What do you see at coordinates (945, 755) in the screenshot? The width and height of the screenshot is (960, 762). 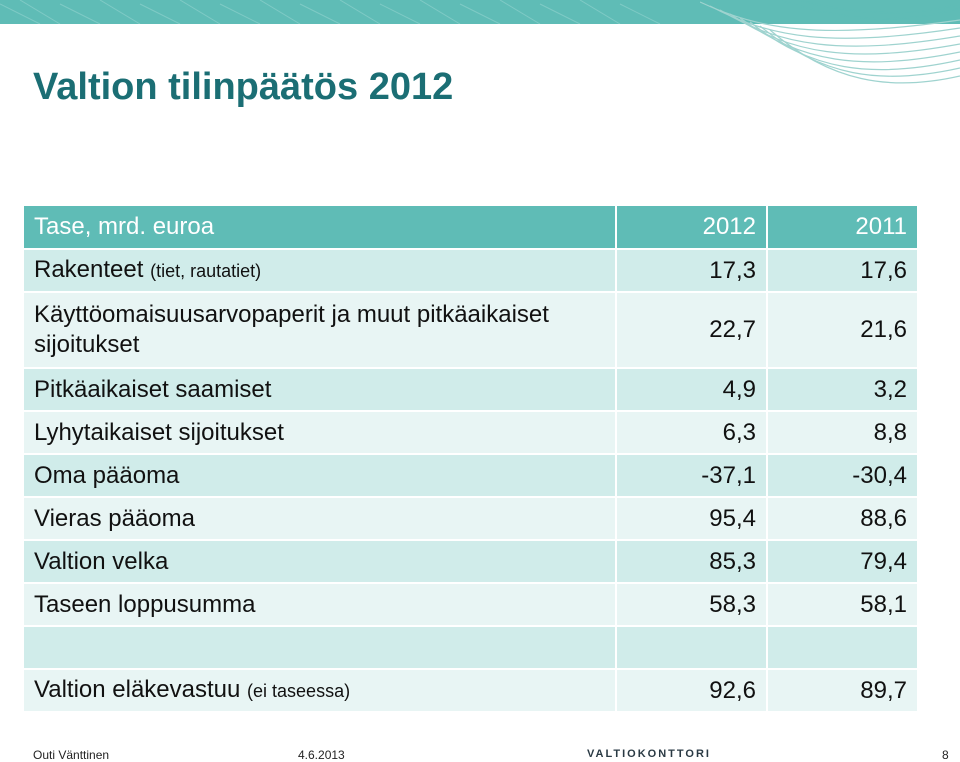 I see `footer-page-number: 8` at bounding box center [945, 755].